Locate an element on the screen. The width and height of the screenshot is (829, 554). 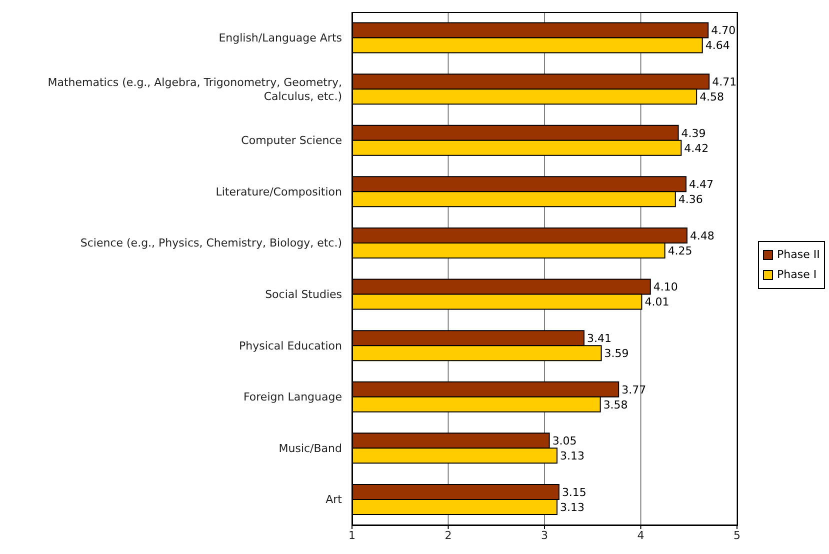
y-tick-label: Art is located at coordinates (334, 499).